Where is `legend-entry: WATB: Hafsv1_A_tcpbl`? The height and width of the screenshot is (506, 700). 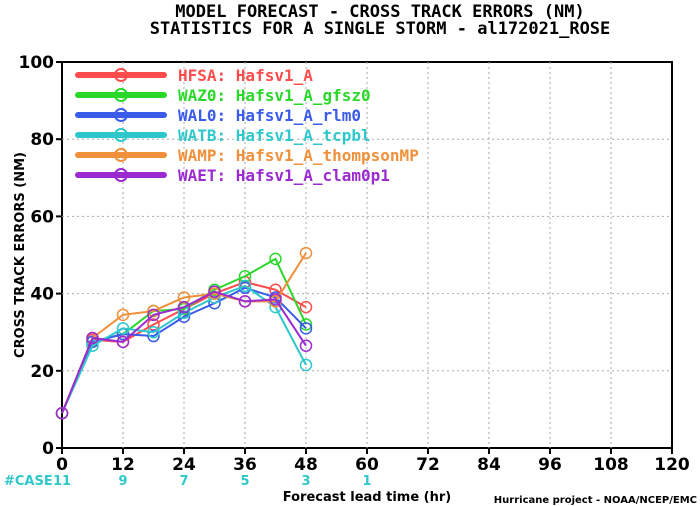 legend-entry: WATB: Hafsv1_A_tcpbl is located at coordinates (223, 135).